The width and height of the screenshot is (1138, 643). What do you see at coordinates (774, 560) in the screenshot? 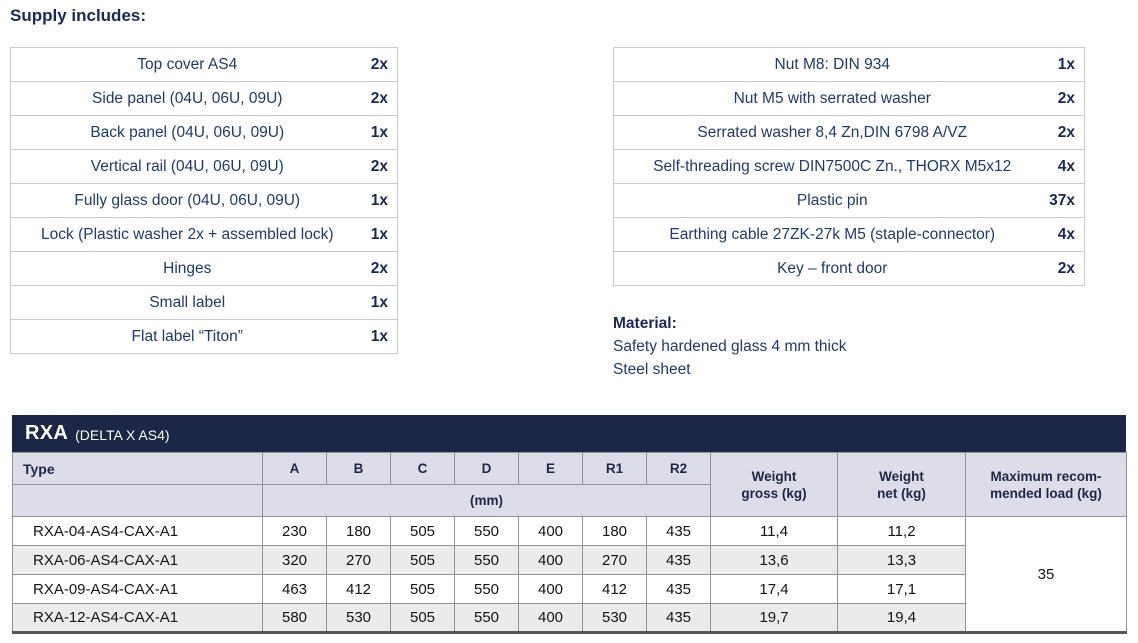
I see `cell-weight-gross: 13,6` at bounding box center [774, 560].